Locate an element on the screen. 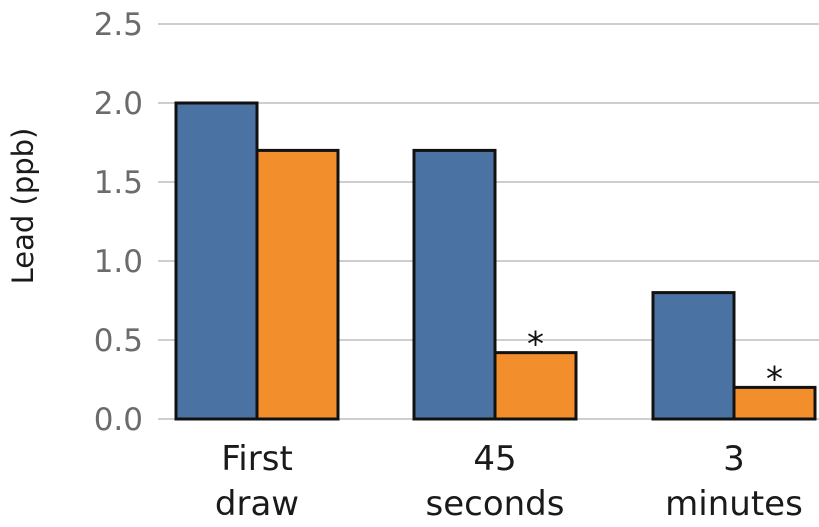 Image resolution: width=819 pixels, height=527 pixels. y-tick-label: 1.5 is located at coordinates (118, 183).